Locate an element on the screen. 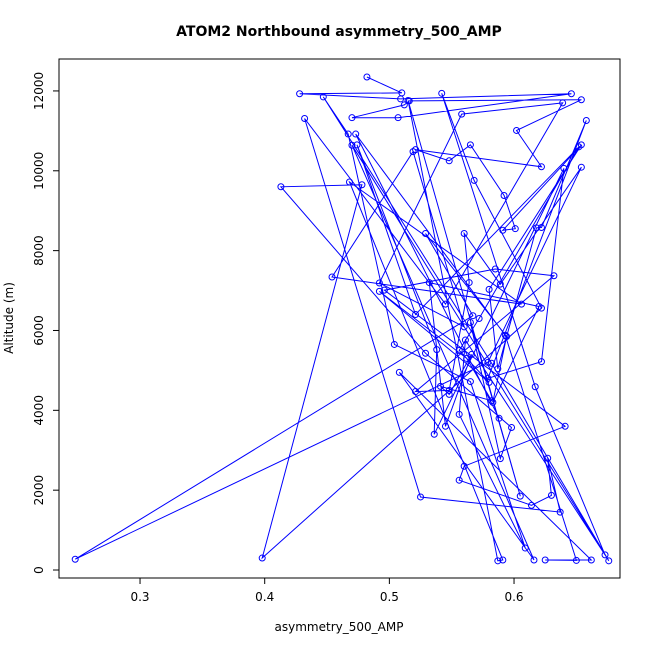 Image resolution: width=650 pixels, height=650 pixels. x-axis-label: asymmetry_500_AMP is located at coordinates (339, 627).